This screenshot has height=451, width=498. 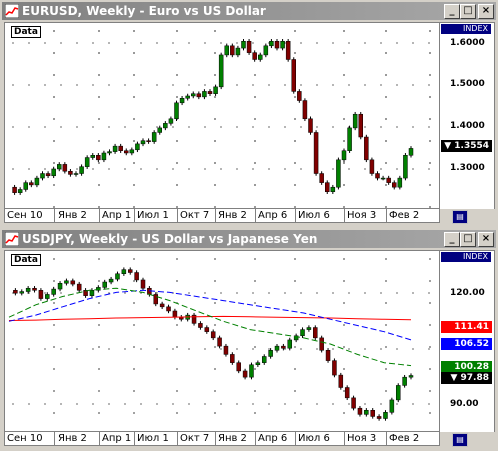 I want to click on x-tick-label: Апр 6, so click(x=273, y=438).